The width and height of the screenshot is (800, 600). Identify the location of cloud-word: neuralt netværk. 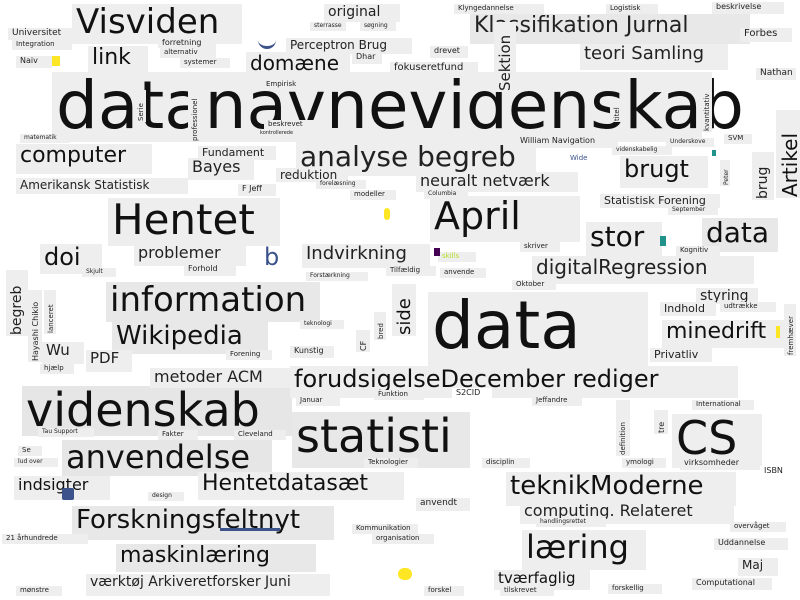
(497, 182).